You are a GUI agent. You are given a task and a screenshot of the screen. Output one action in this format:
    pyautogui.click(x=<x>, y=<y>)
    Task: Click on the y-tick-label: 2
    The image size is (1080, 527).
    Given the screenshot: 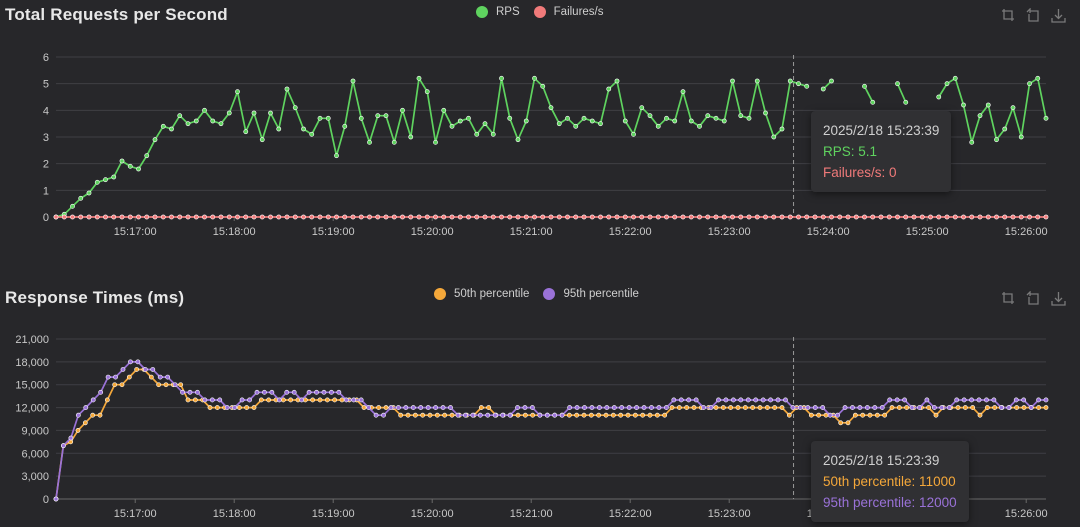 What is the action you would take?
    pyautogui.click(x=46, y=165)
    